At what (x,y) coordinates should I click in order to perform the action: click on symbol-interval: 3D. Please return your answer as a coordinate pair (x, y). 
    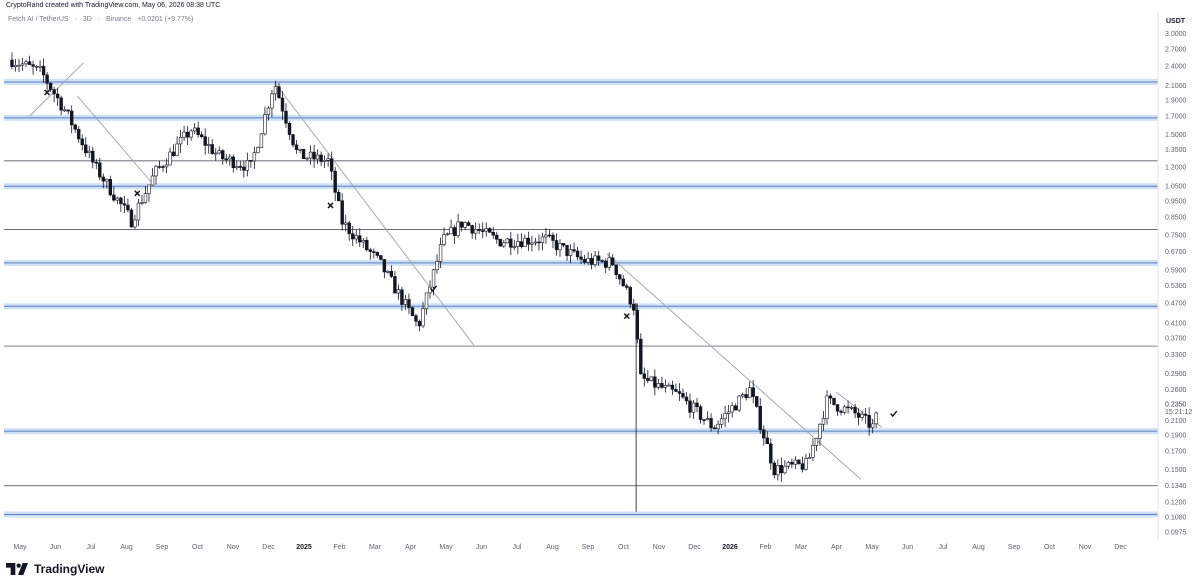
    Looking at the image, I should click on (87, 19).